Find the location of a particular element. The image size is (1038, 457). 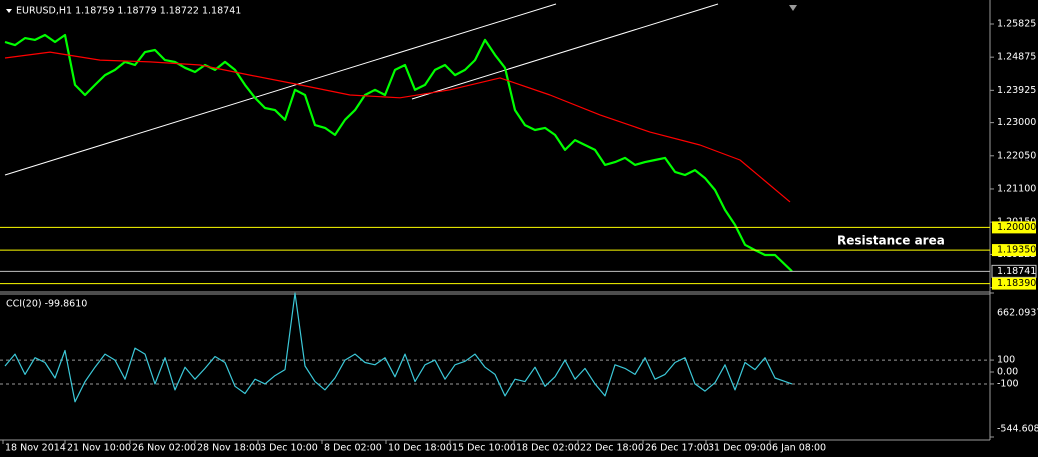

pane-title: CCI(20) -99.8610 is located at coordinates (46, 304).